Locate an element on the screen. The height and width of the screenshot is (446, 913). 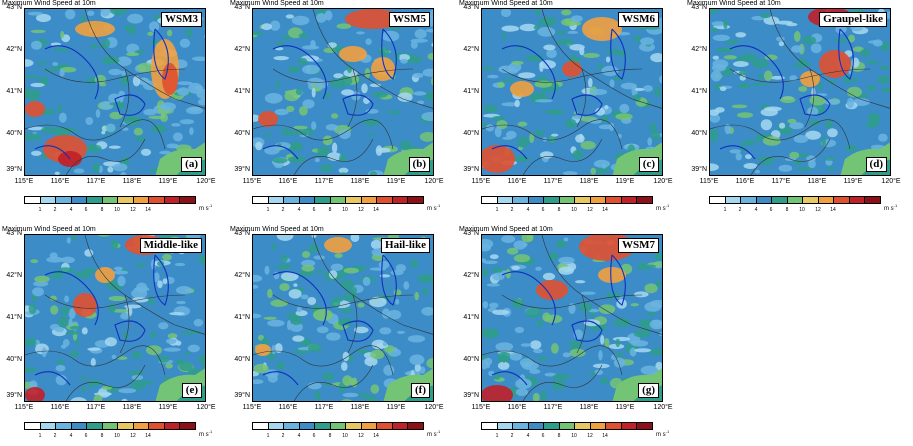
panel-title: Maximum Wind Speed at 10m is located at coordinates (49, 229).